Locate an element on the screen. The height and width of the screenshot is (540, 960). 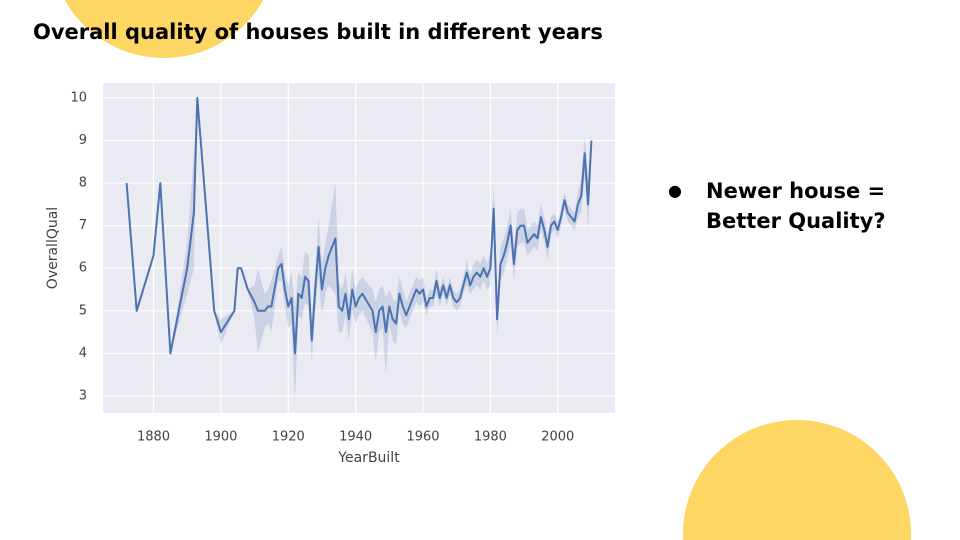
y-tick-label: 5 is located at coordinates (83, 310).